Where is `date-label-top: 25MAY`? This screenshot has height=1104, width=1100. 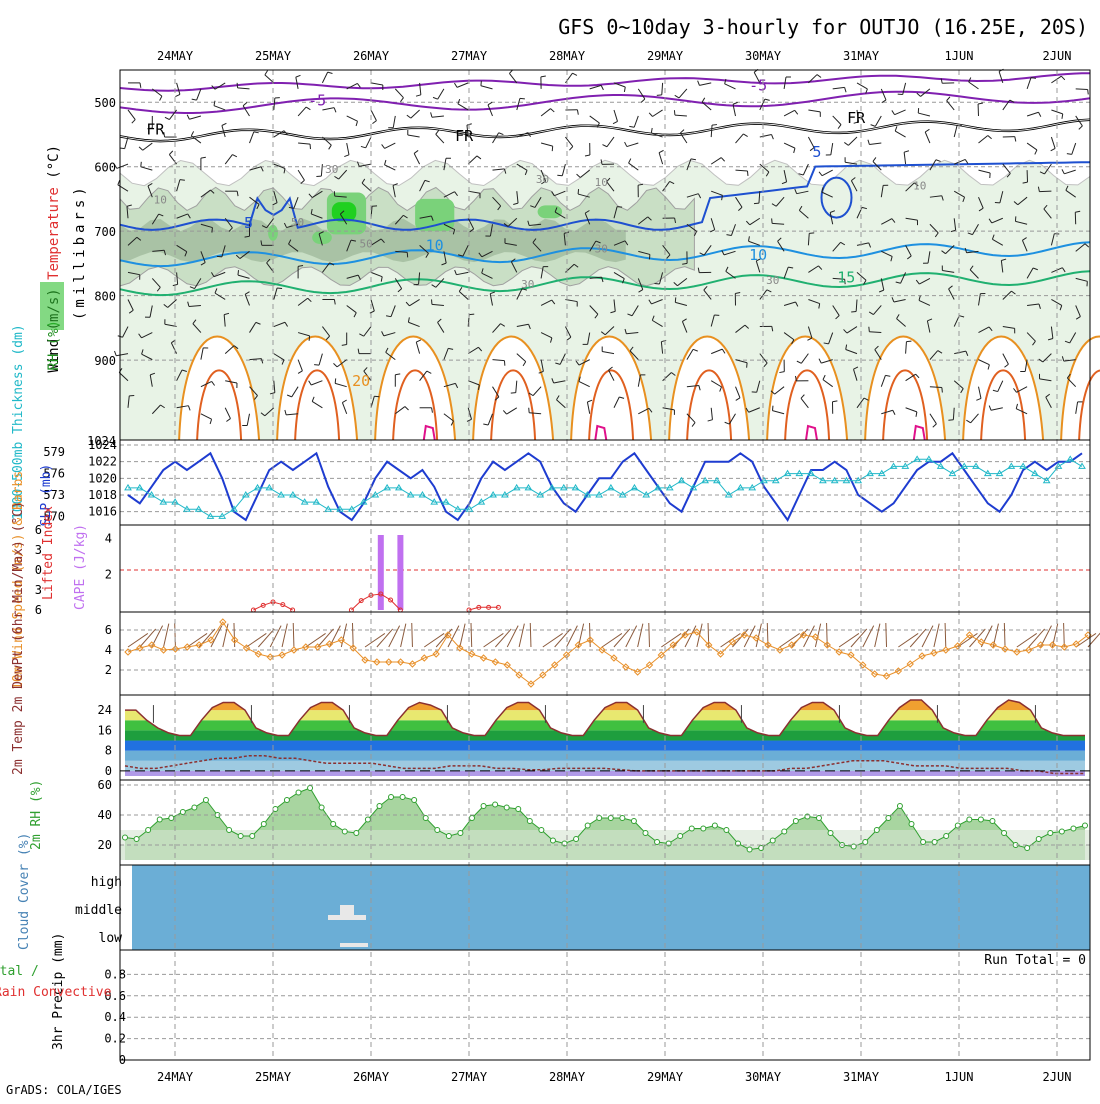 date-label-top: 25MAY is located at coordinates (273, 56).